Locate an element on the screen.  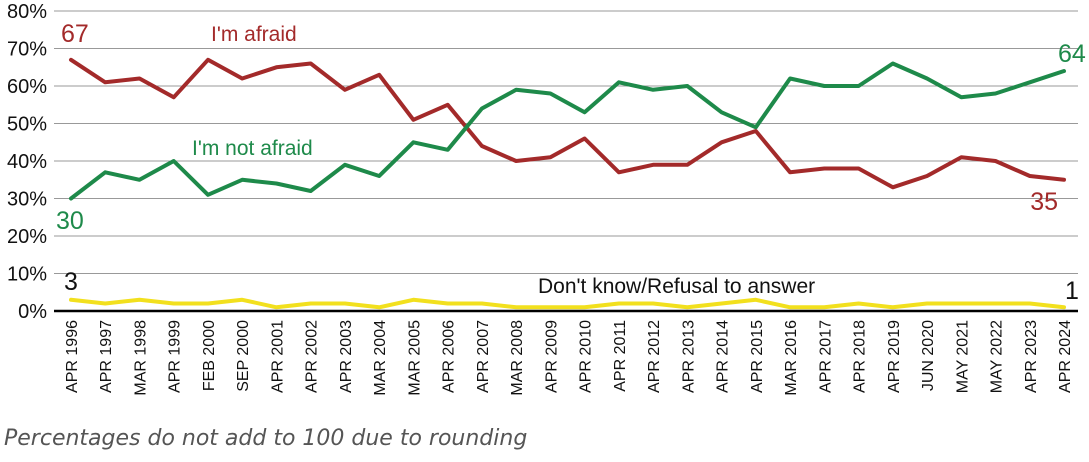
x-tick-label: APR 2001 is located at coordinates (277, 356).